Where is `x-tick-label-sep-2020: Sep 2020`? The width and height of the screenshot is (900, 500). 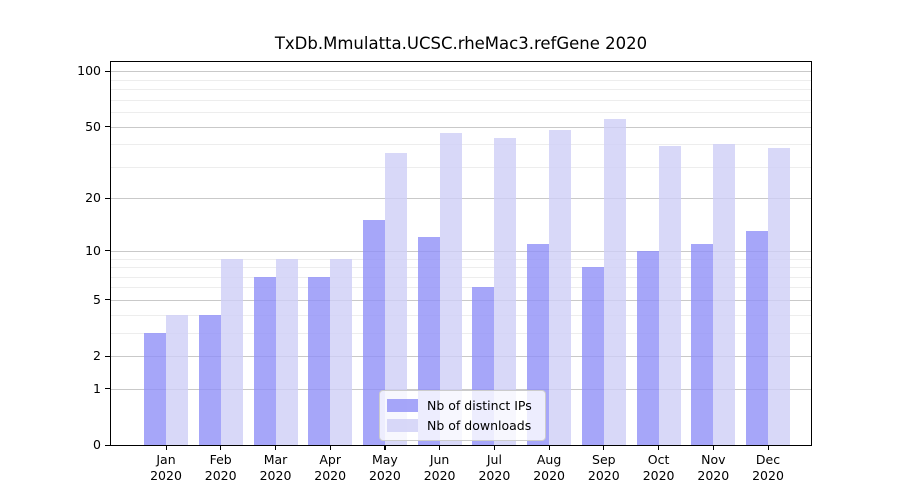
x-tick-label-sep-2020: Sep 2020 is located at coordinates (603, 467).